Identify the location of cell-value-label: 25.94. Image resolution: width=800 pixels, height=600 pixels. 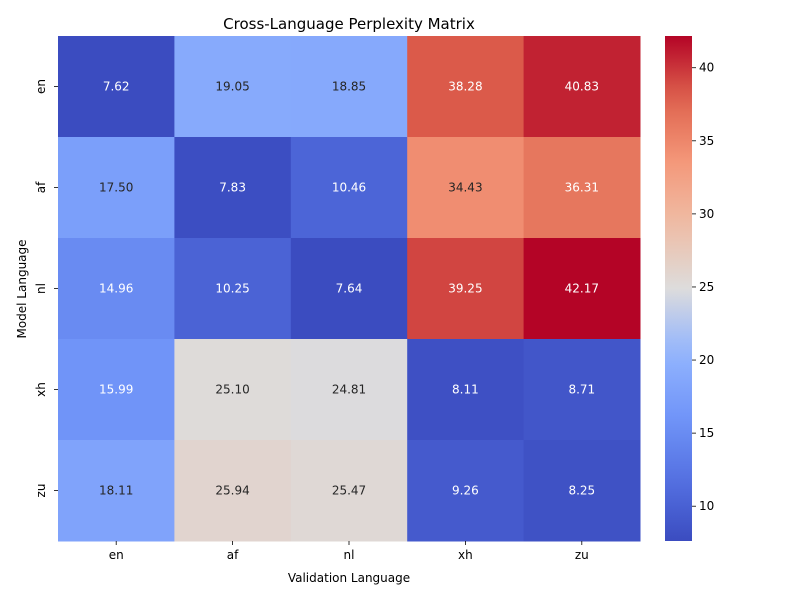
(232, 491).